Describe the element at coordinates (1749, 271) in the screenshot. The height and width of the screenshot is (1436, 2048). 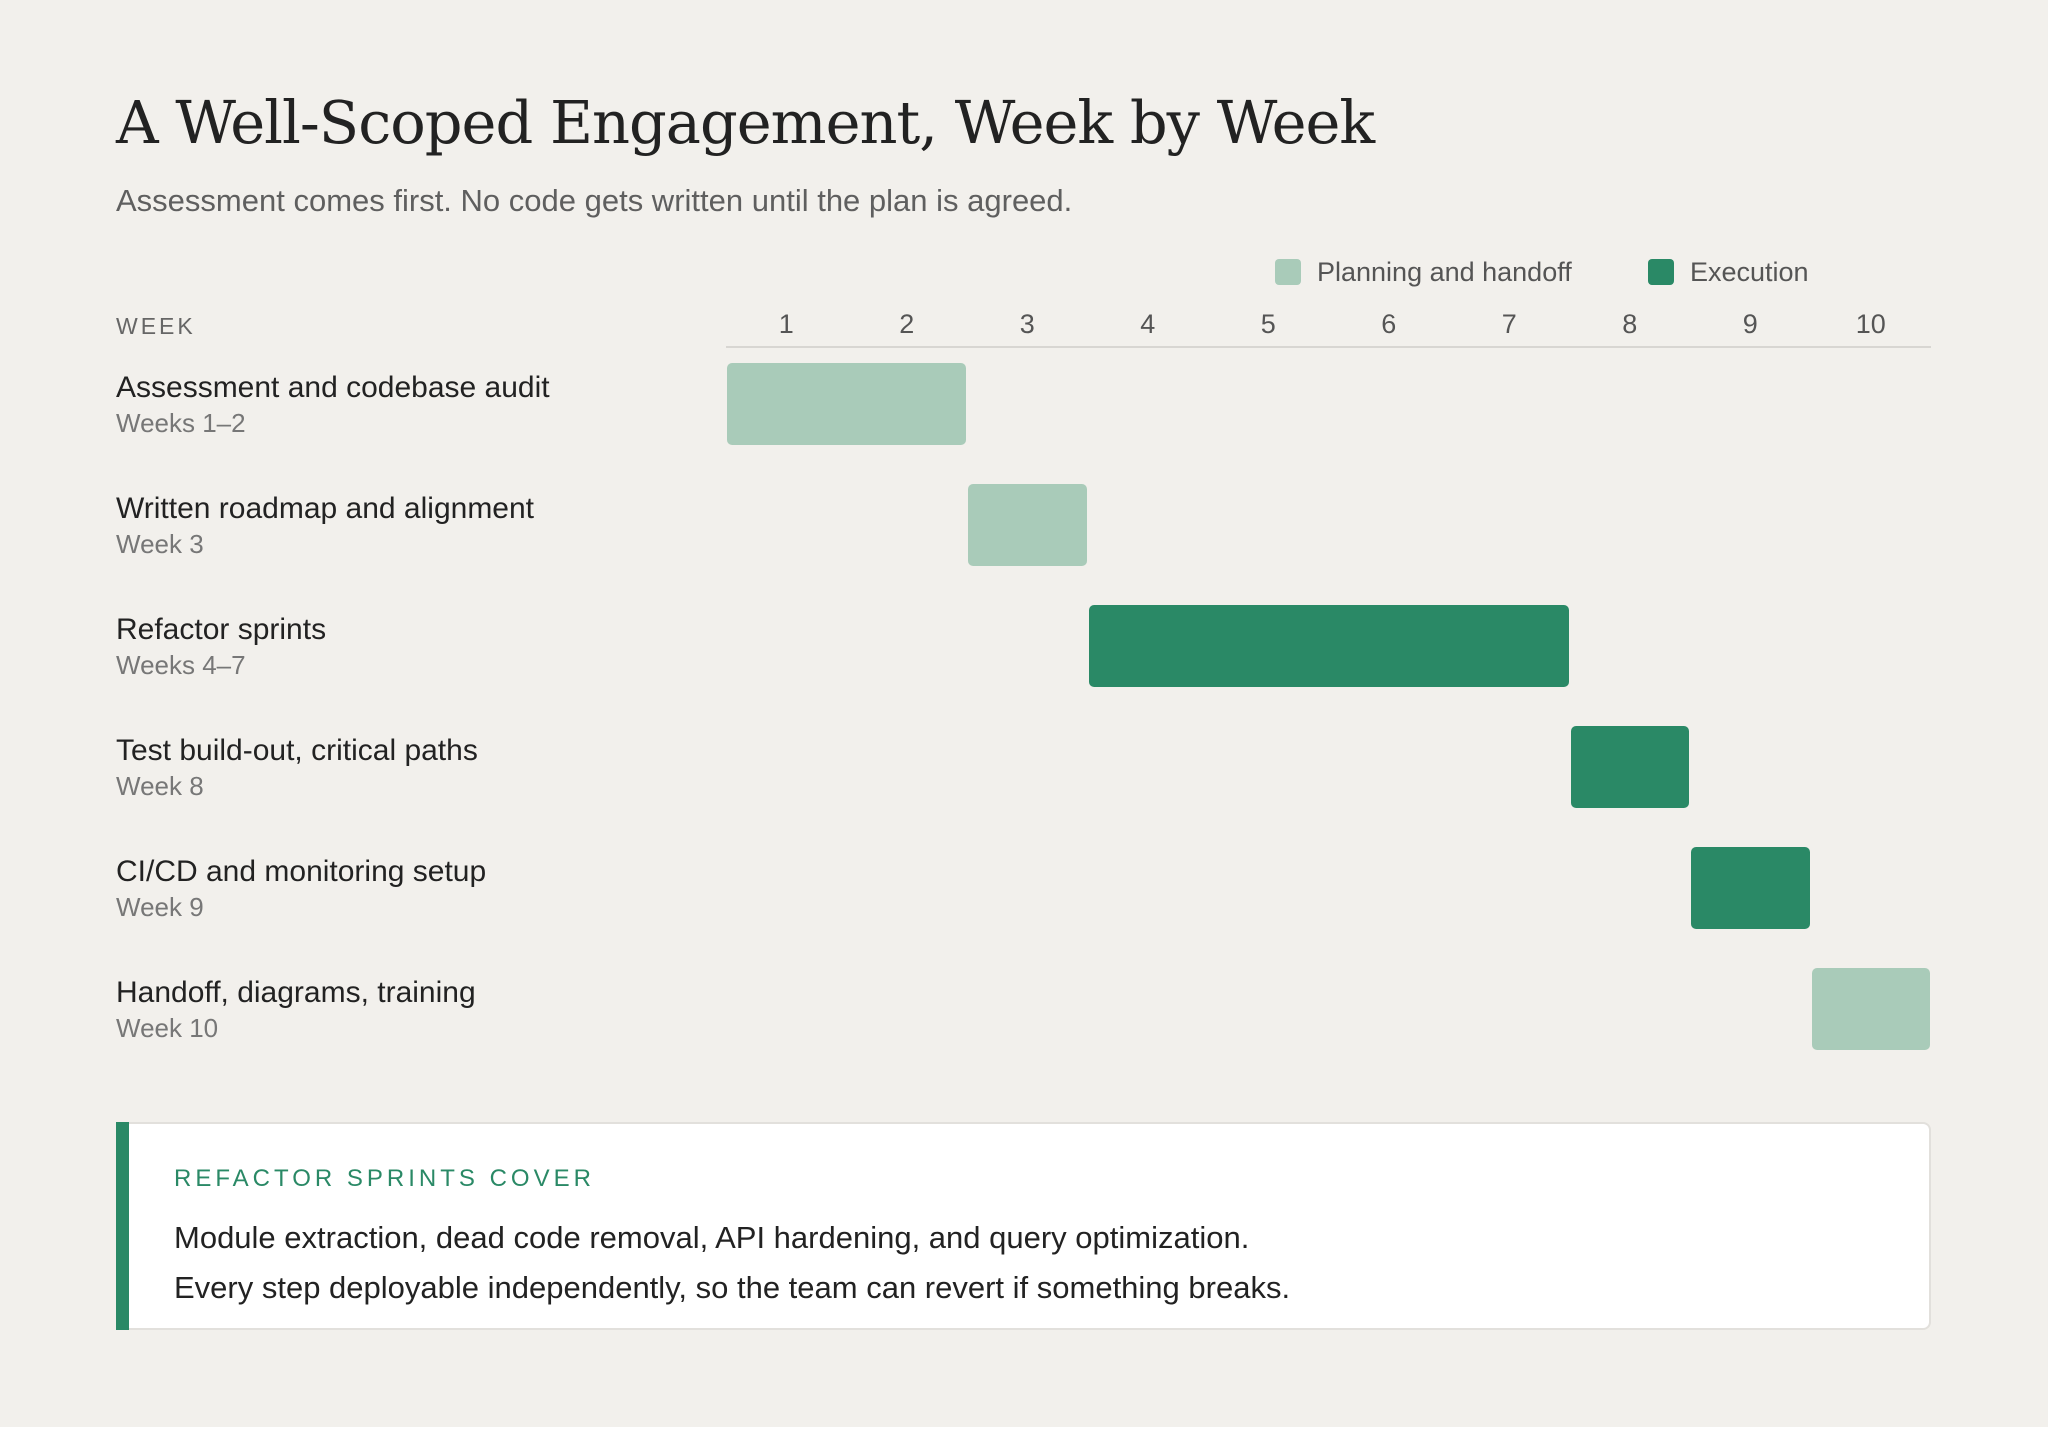
I see `legend-label: Execution` at that location.